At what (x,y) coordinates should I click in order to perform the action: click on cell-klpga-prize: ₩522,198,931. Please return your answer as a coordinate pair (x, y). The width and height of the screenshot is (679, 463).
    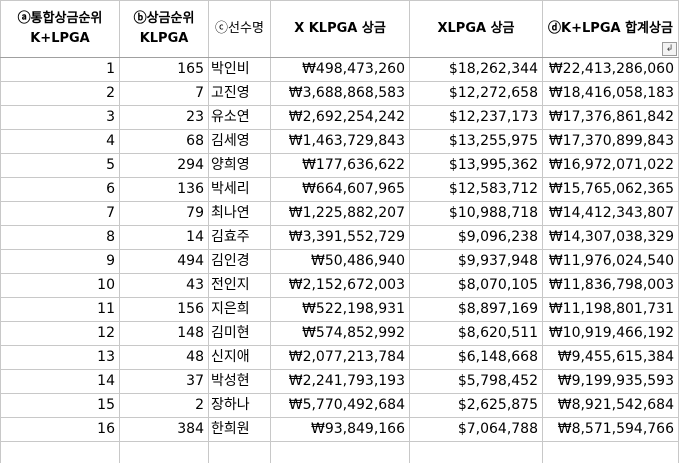
    Looking at the image, I should click on (340, 309).